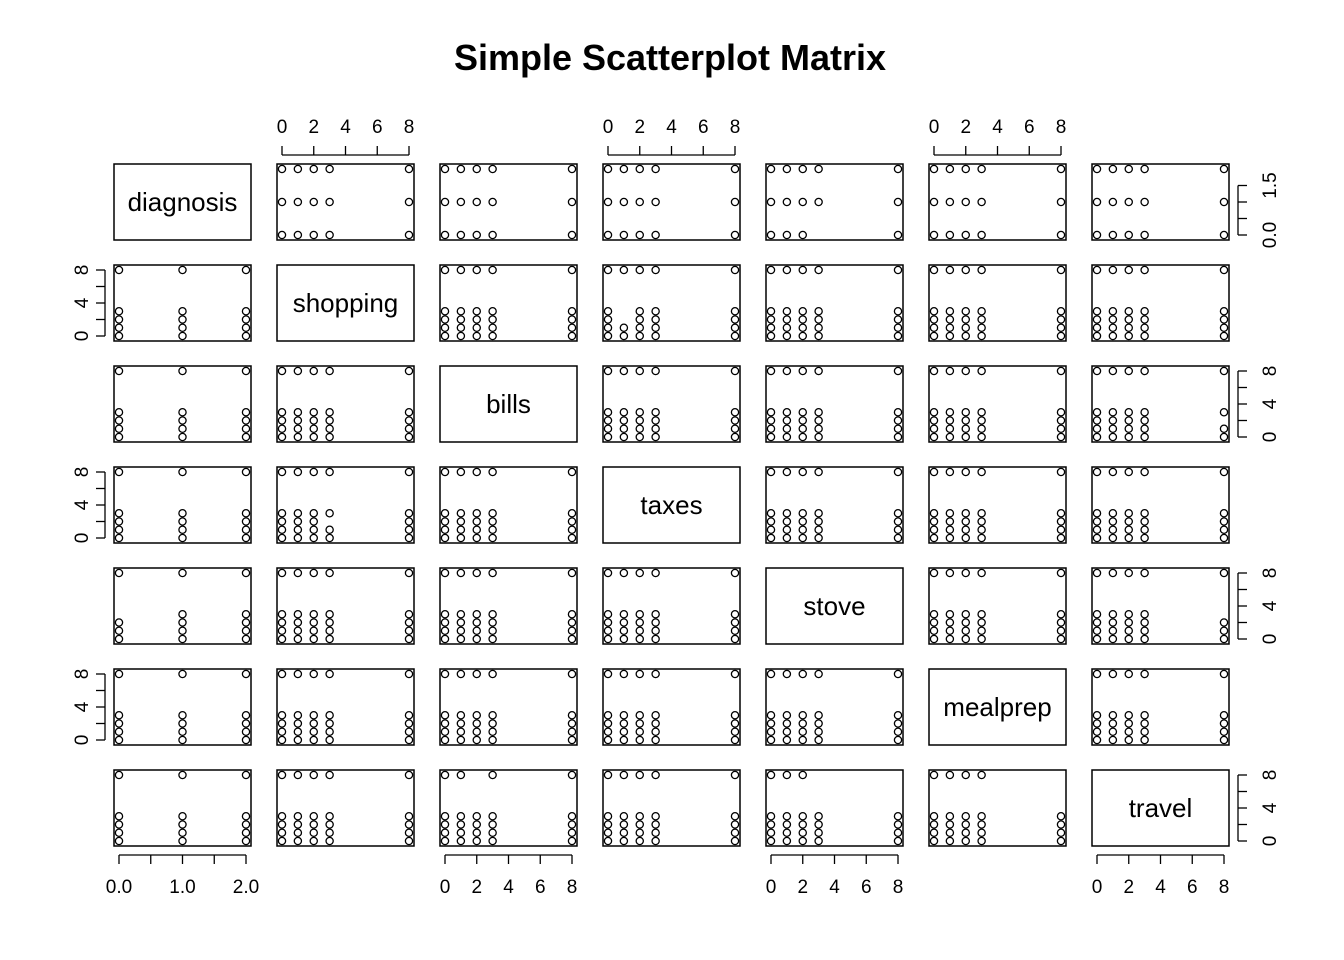  What do you see at coordinates (834, 505) in the screenshot?
I see `panel-taxes-stove` at bounding box center [834, 505].